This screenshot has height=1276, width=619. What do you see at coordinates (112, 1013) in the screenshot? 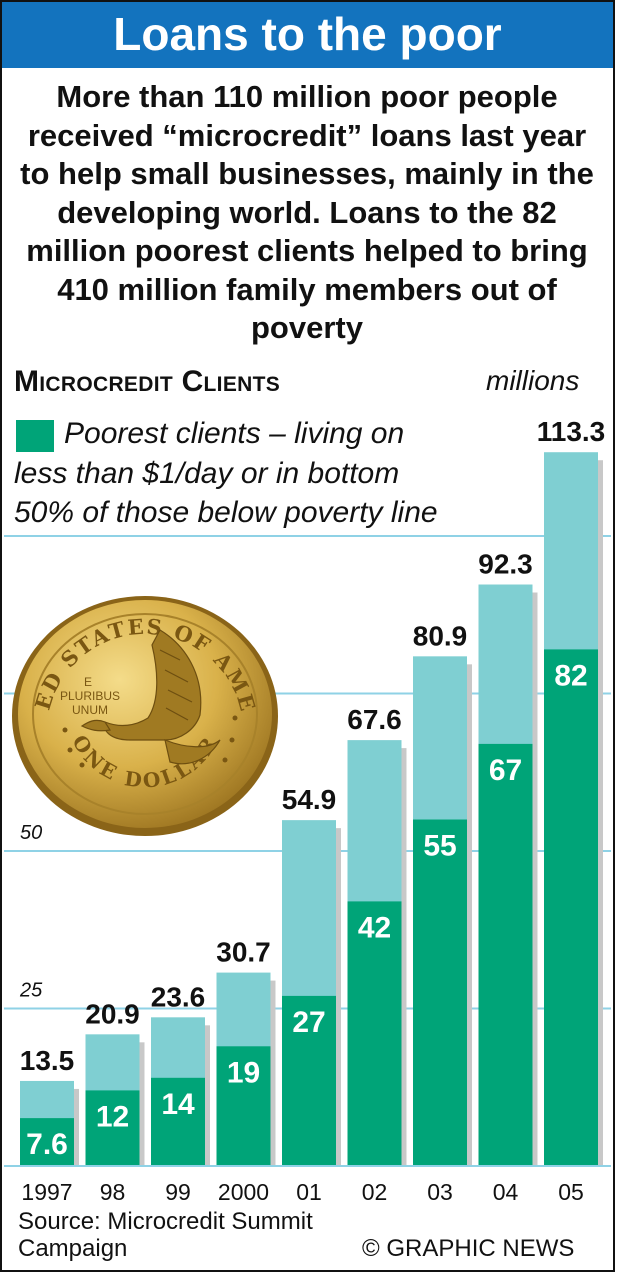
I see `data-label-total: 20.9` at bounding box center [112, 1013].